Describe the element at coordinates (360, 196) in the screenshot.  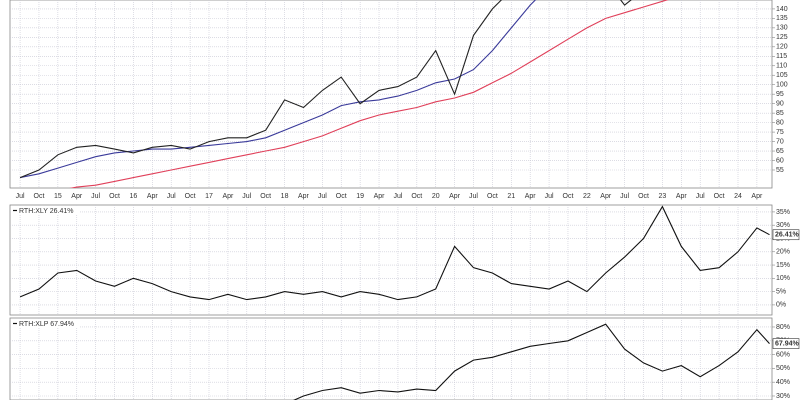
I see `x-tick-label: 19` at that location.